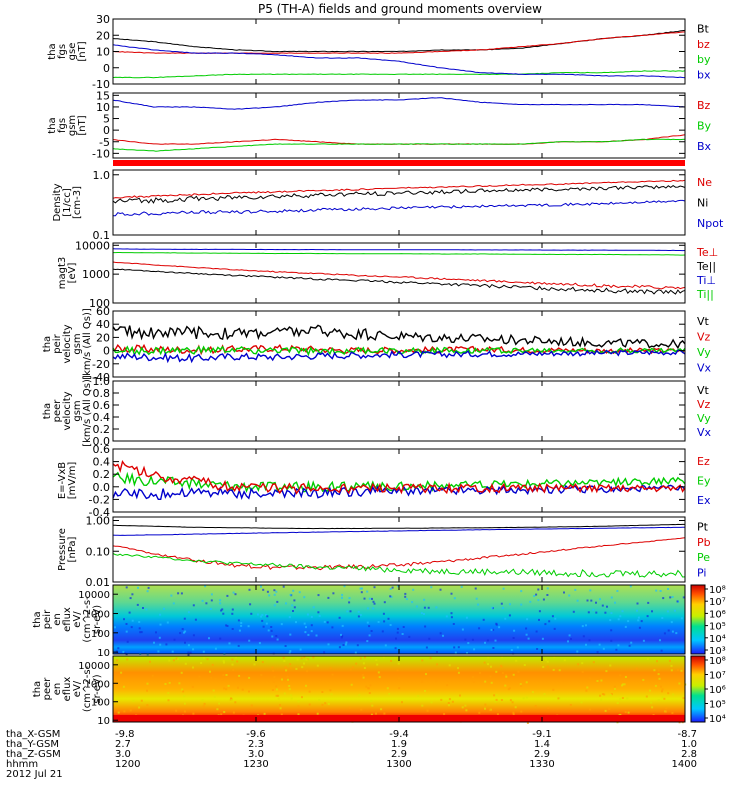 The image size is (750, 800). I want to click on legend-Vt: Vt, so click(703, 321).